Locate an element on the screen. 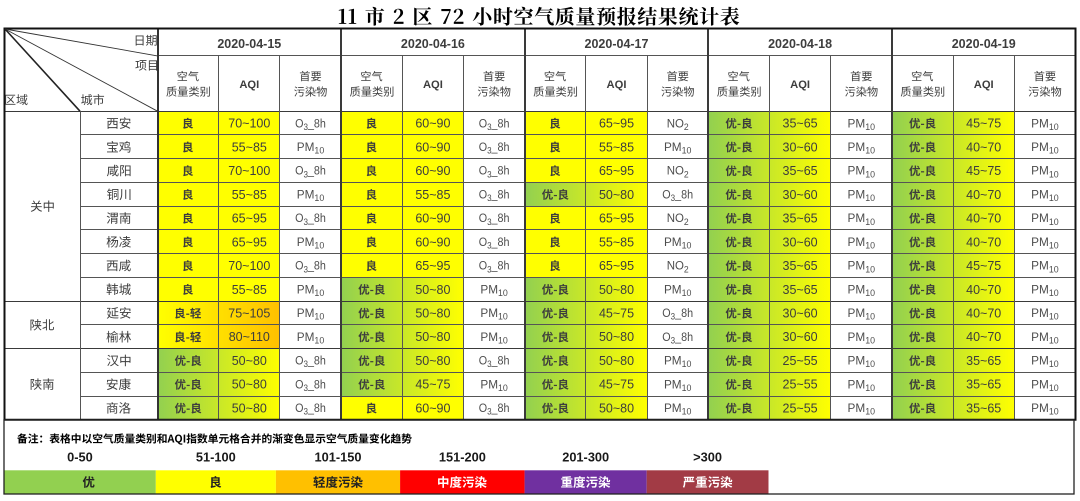 This screenshot has width=1080, height=501. svg-text: >300 is located at coordinates (707, 456).